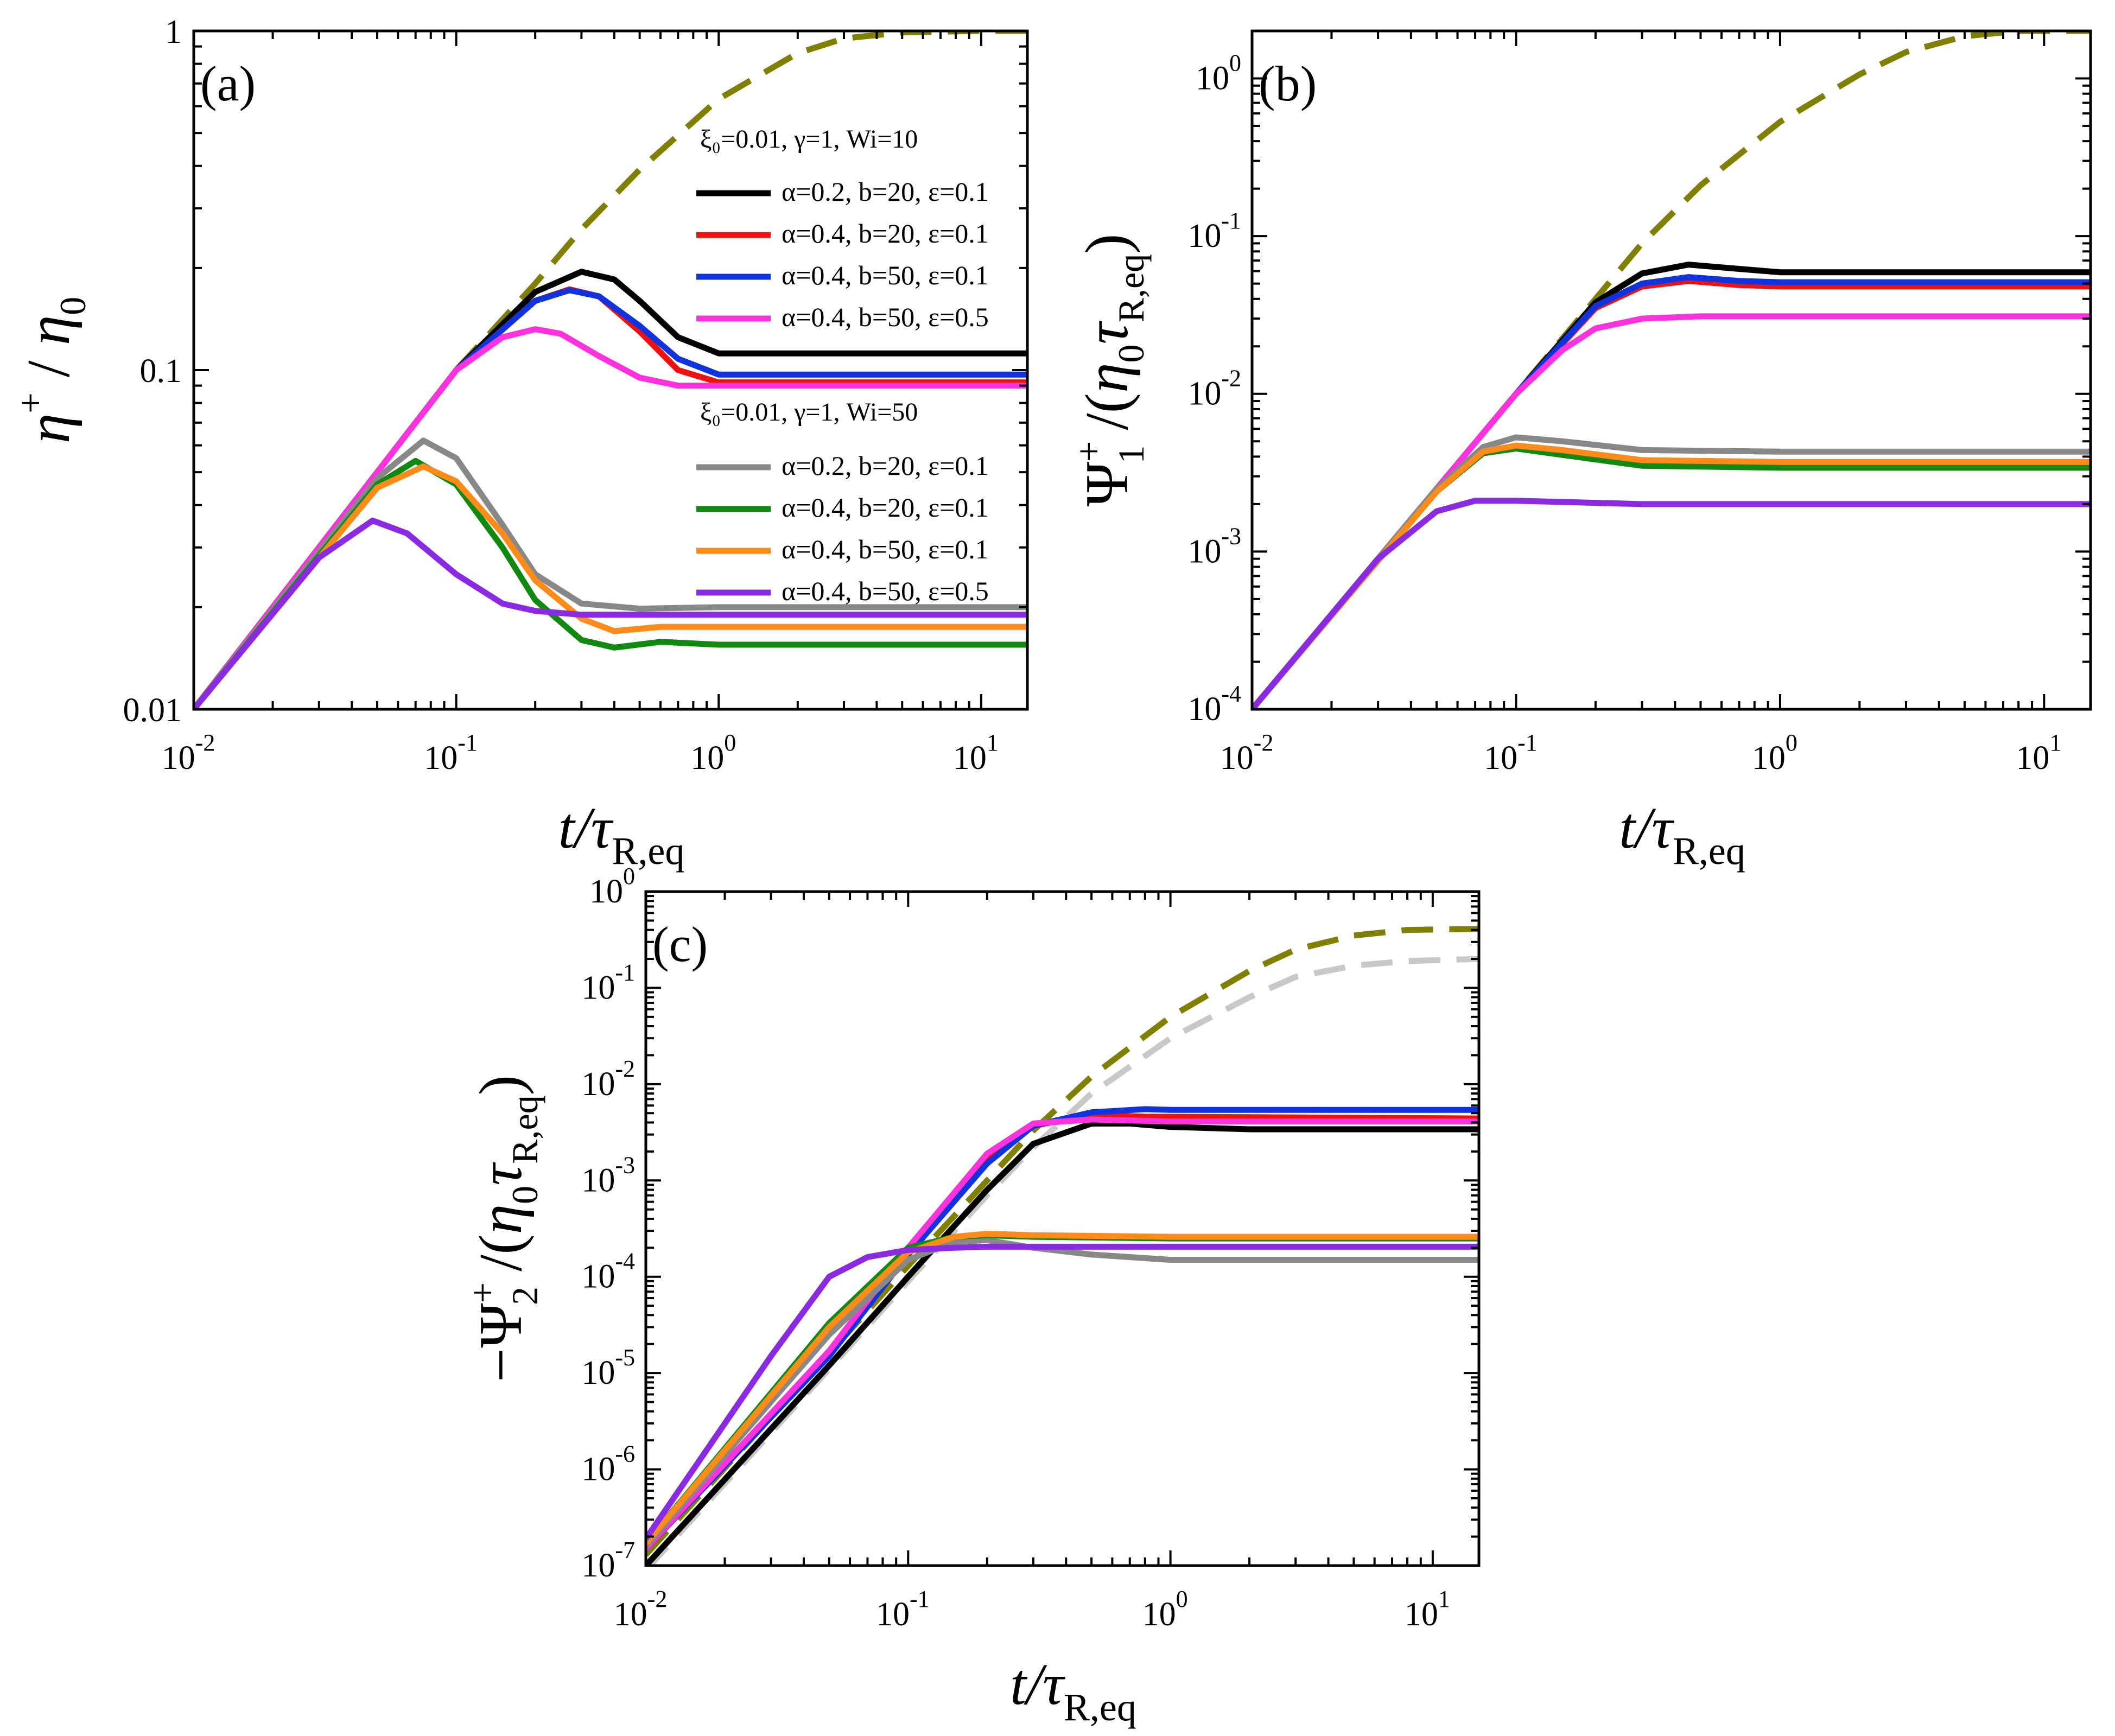 The width and height of the screenshot is (2115, 1736). What do you see at coordinates (1775, 753) in the screenshot?
I see `x-tick-label-b-2: 10⁰` at bounding box center [1775, 753].